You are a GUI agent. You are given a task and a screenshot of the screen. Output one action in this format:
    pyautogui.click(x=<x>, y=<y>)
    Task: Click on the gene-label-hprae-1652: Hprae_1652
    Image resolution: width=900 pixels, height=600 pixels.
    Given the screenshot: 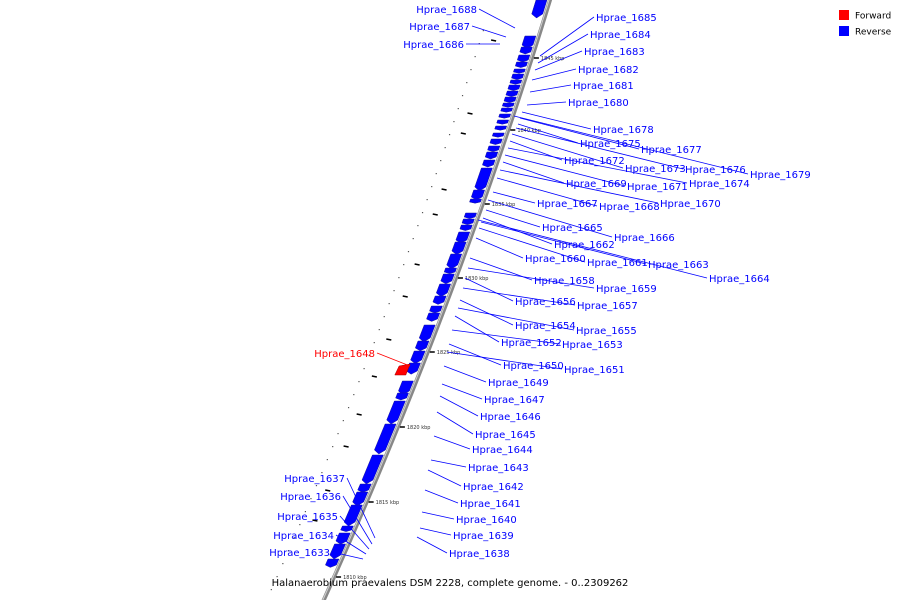 What is the action you would take?
    pyautogui.click(x=531, y=343)
    